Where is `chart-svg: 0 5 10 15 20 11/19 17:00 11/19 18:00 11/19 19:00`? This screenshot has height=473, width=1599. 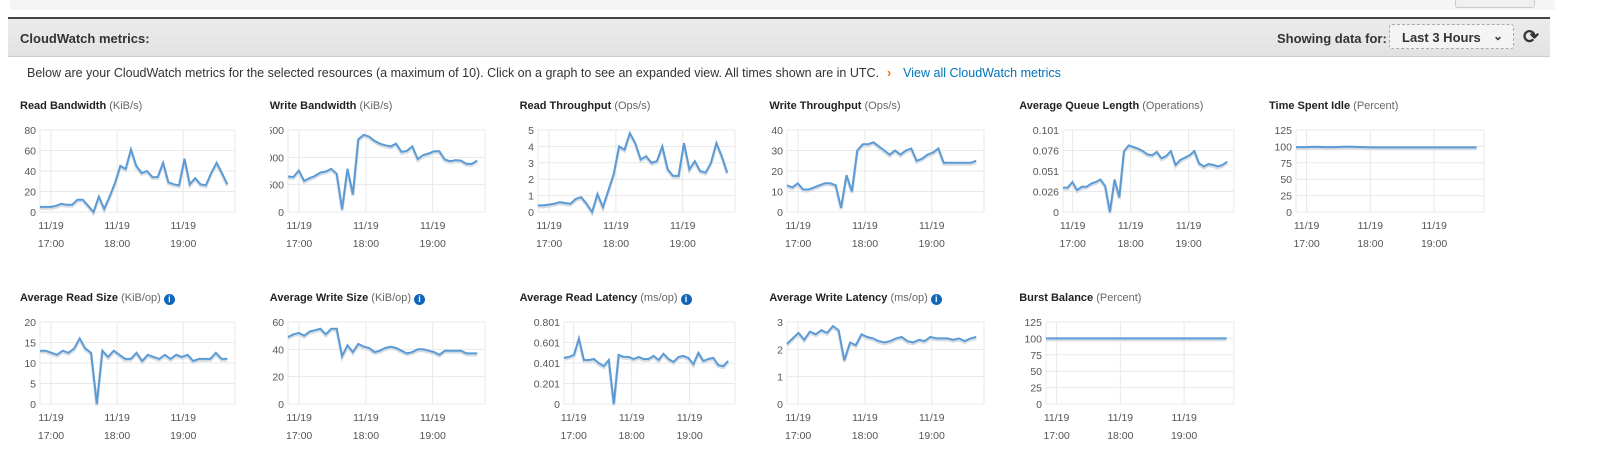 chart-svg: 0 5 10 15 20 11/19 17:00 11/19 18:00 11/19 19:00 is located at coordinates (130, 379).